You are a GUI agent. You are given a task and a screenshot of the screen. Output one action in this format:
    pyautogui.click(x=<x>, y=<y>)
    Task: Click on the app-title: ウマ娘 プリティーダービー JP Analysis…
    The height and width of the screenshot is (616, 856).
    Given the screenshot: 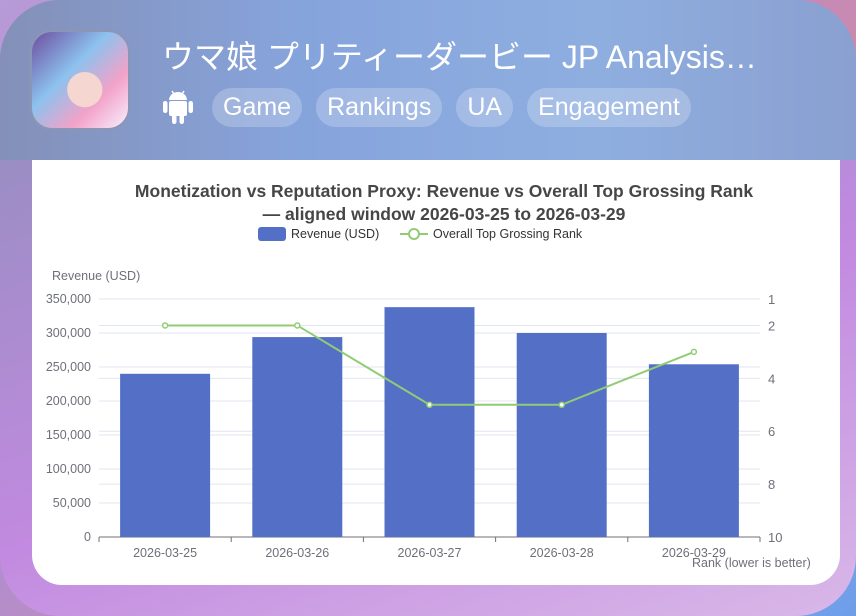 What is the action you would take?
    pyautogui.click(x=459, y=57)
    